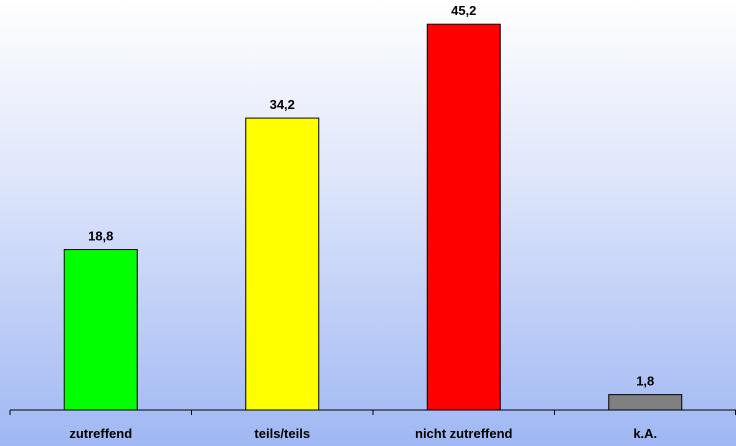  What do you see at coordinates (463, 10) in the screenshot?
I see `data-label-3: 45,2` at bounding box center [463, 10].